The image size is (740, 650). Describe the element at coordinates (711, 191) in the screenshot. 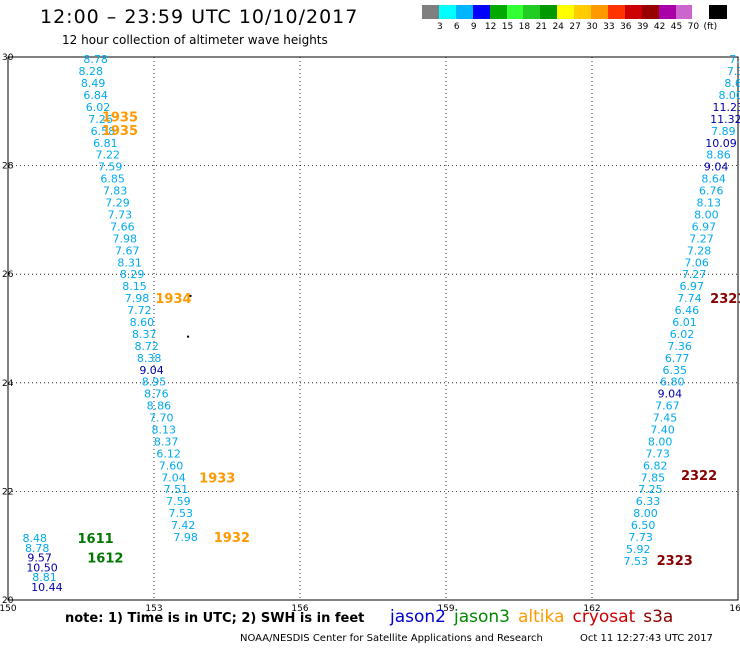

I see `wave-height-label: 6.76` at that location.